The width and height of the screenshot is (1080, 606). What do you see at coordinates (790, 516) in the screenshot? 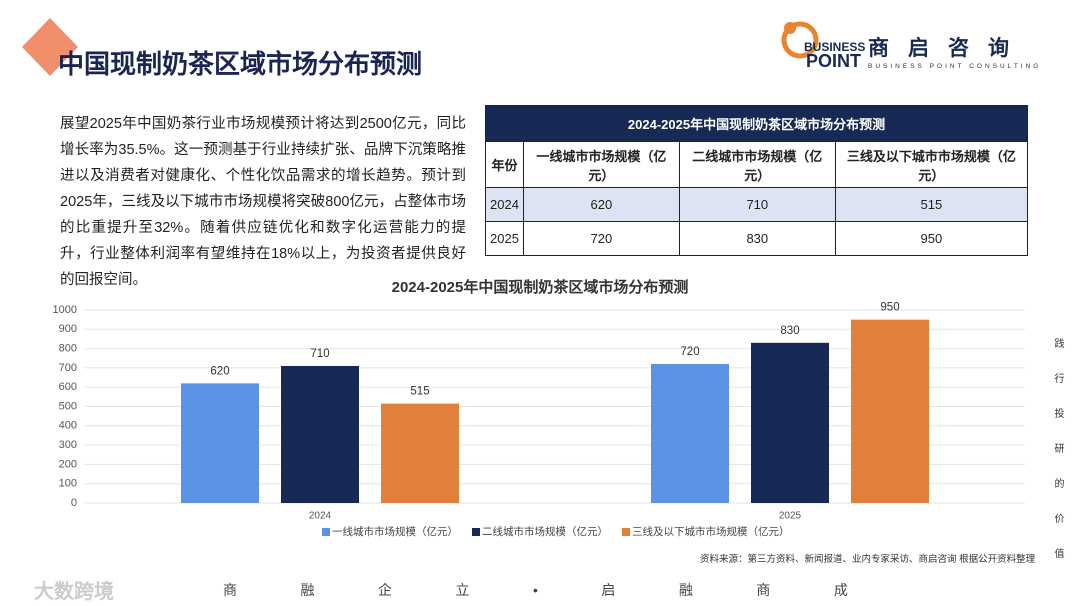
I see `x-tick-label: 2025` at bounding box center [790, 516].